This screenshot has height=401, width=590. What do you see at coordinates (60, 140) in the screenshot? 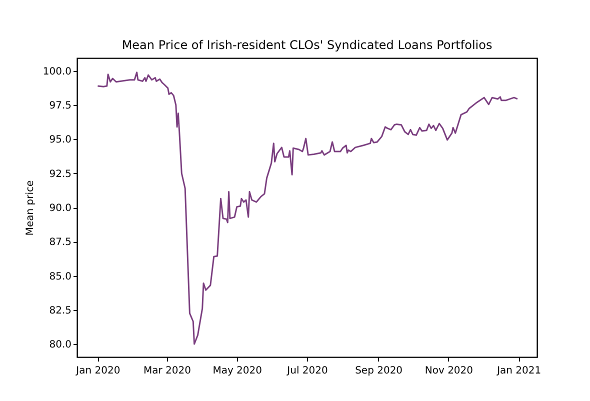
I see `y-tick-label: 95.0` at bounding box center [60, 140].